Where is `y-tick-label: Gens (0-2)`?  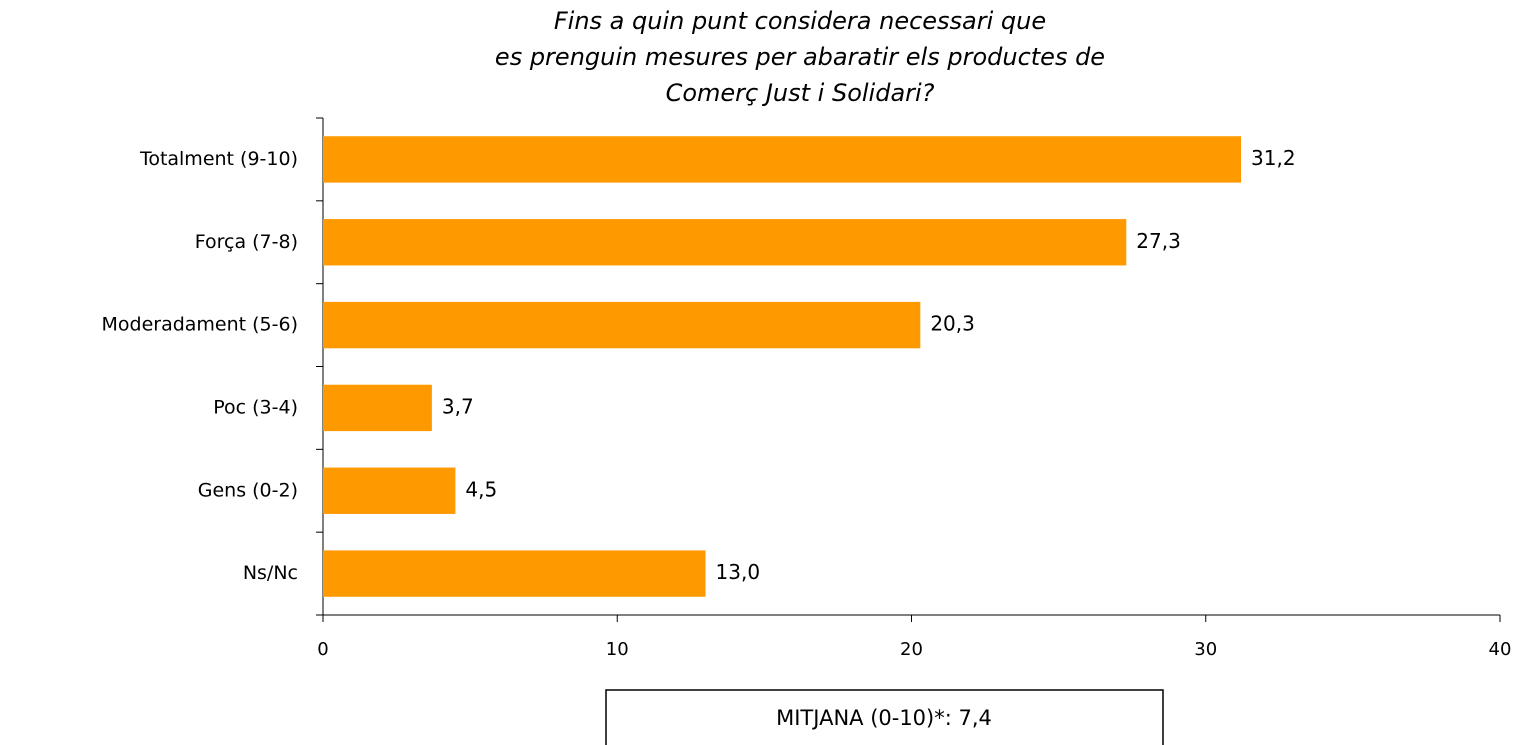
y-tick-label: Gens (0-2) is located at coordinates (248, 490).